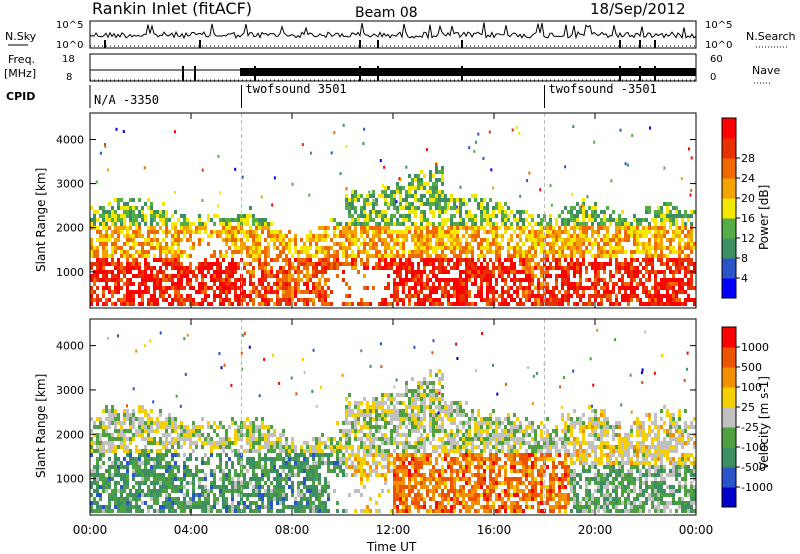 This screenshot has width=800, height=554. What do you see at coordinates (386, 13) in the screenshot?
I see `beam-title: Beam 08` at bounding box center [386, 13].